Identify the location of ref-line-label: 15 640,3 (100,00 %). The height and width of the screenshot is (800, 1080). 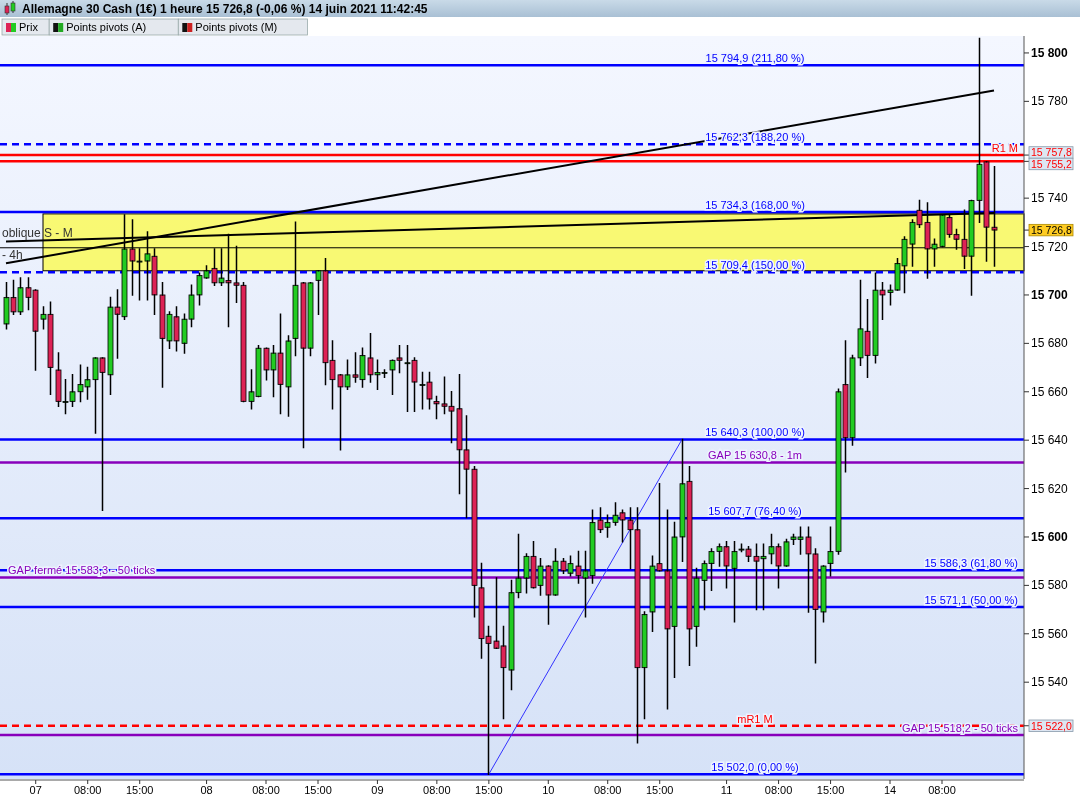
(755, 432).